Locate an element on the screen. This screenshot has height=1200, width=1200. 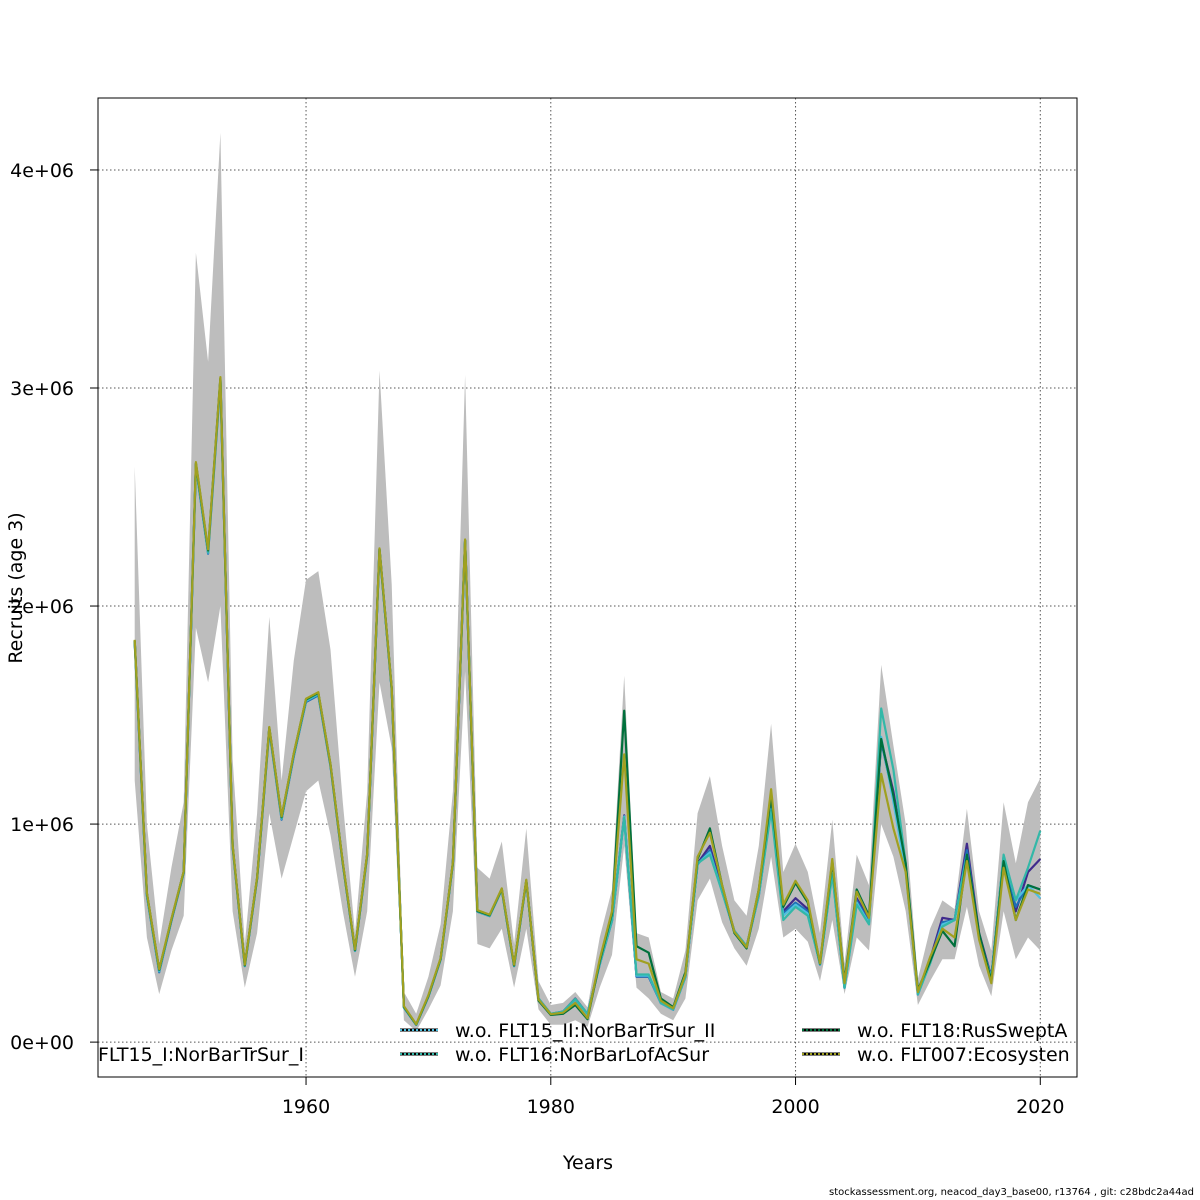
y-tick-label: 2e+06 is located at coordinates (42, 607).